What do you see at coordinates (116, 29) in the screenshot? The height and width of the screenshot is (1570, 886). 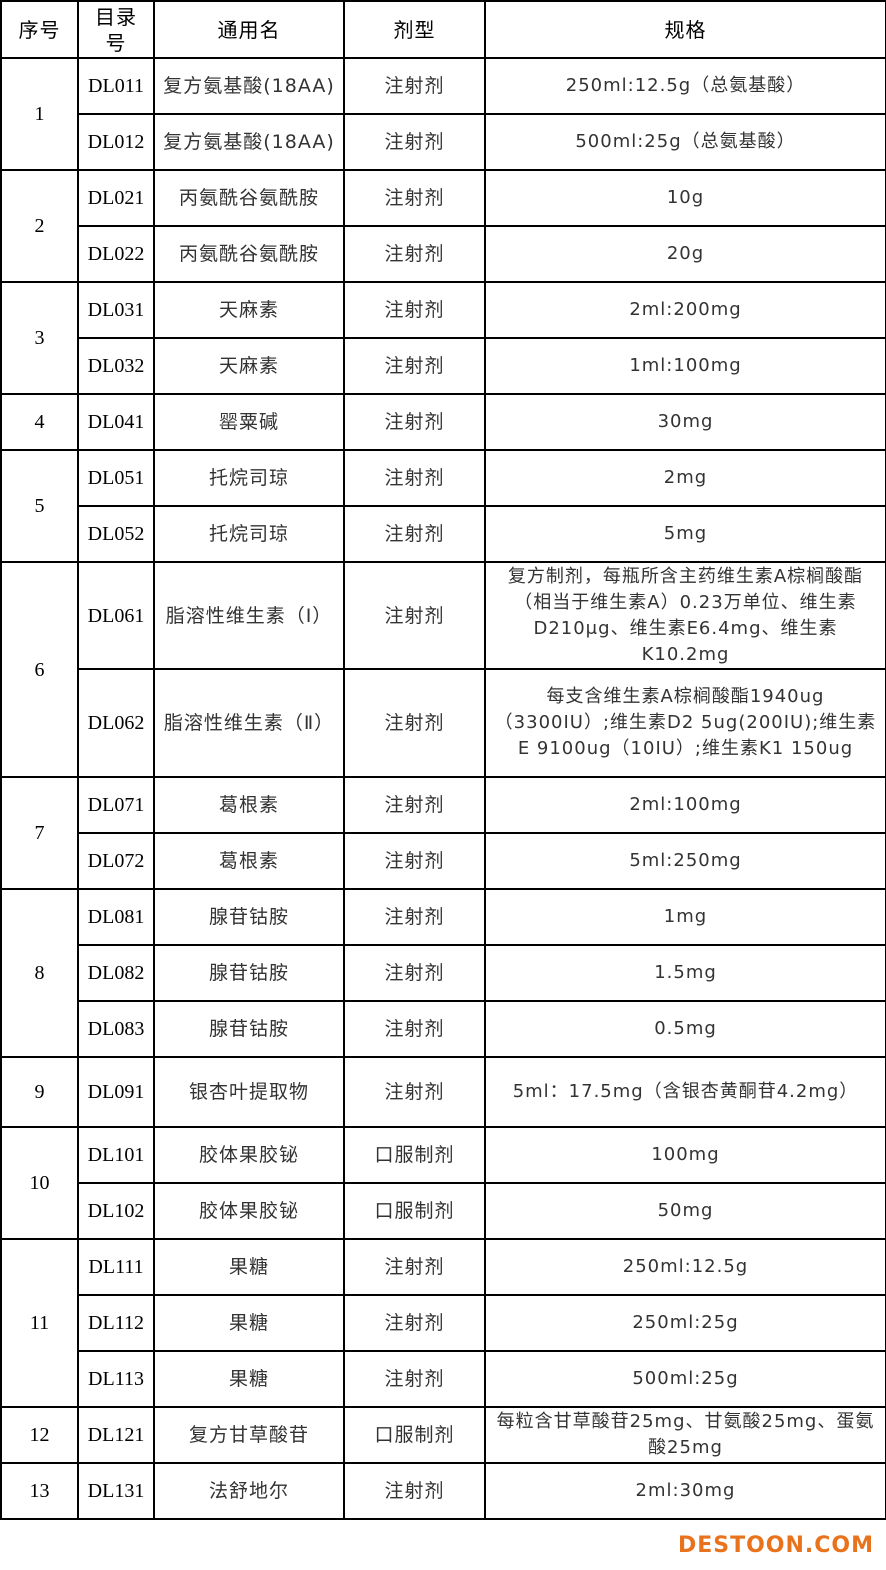 I see `header-cell: 目录号` at bounding box center [116, 29].